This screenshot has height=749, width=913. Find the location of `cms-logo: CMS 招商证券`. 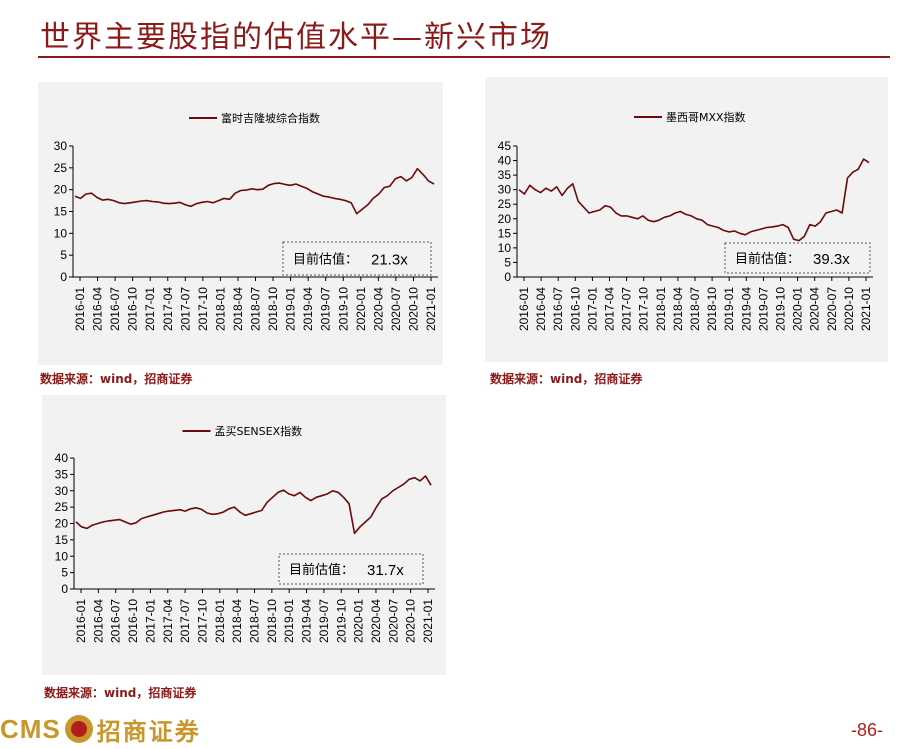

cms-logo: CMS 招商证券 is located at coordinates (100, 729).